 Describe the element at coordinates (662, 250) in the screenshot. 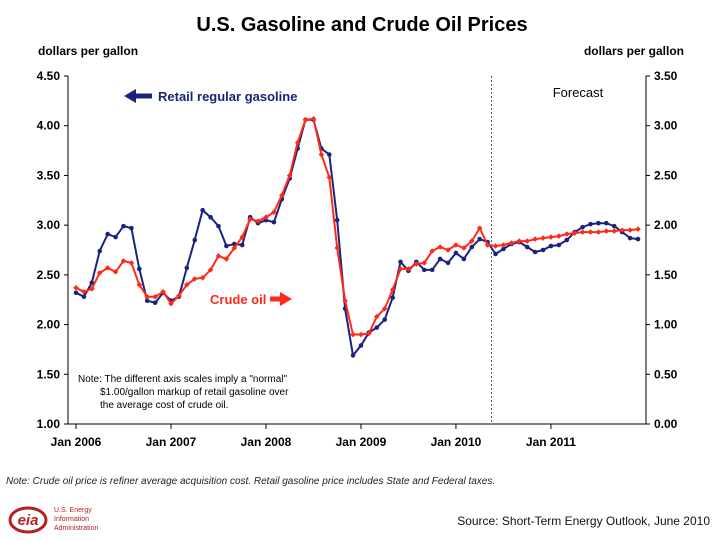

I see `y-axis-right: 0.00 0.50 1.00 1.50 2.00 2.50 3.00 3.50` at that location.